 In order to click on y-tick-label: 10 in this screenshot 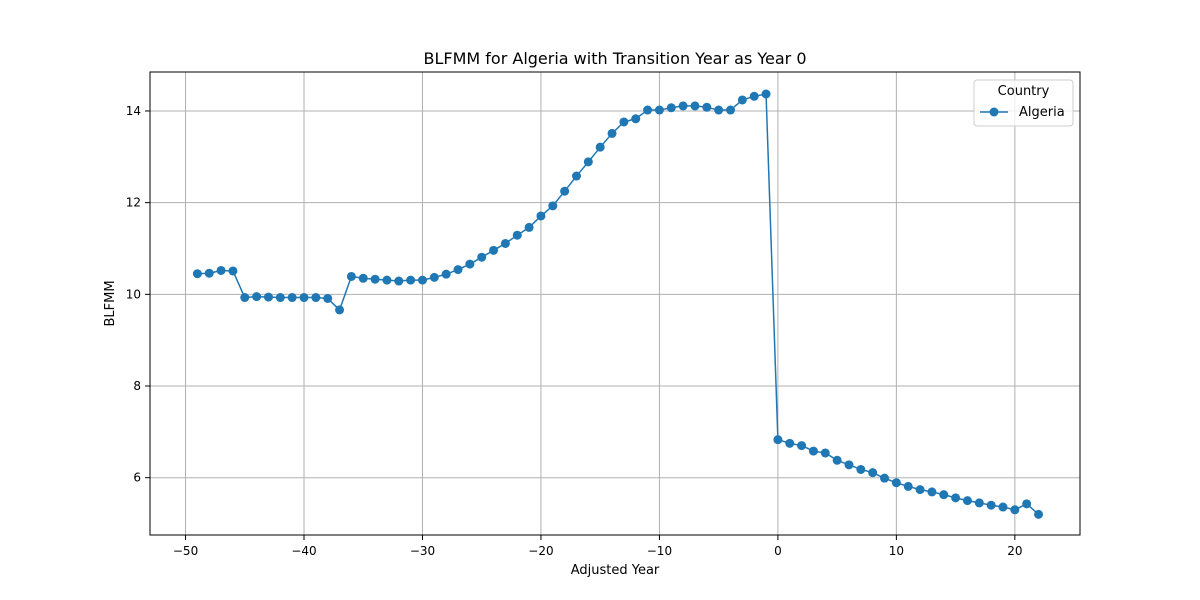, I will do `click(133, 294)`.